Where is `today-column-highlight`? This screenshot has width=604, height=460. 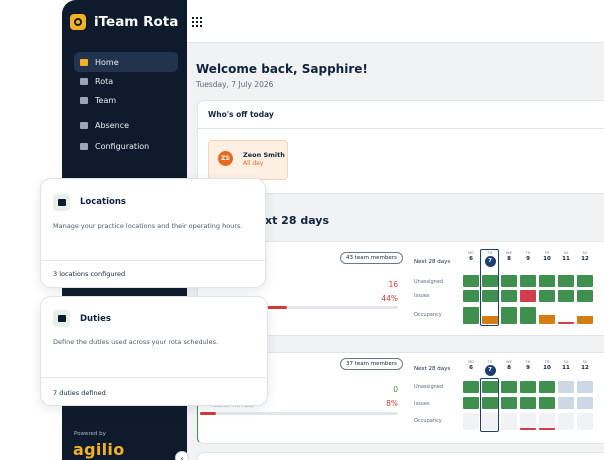 today-column-highlight is located at coordinates (489, 287).